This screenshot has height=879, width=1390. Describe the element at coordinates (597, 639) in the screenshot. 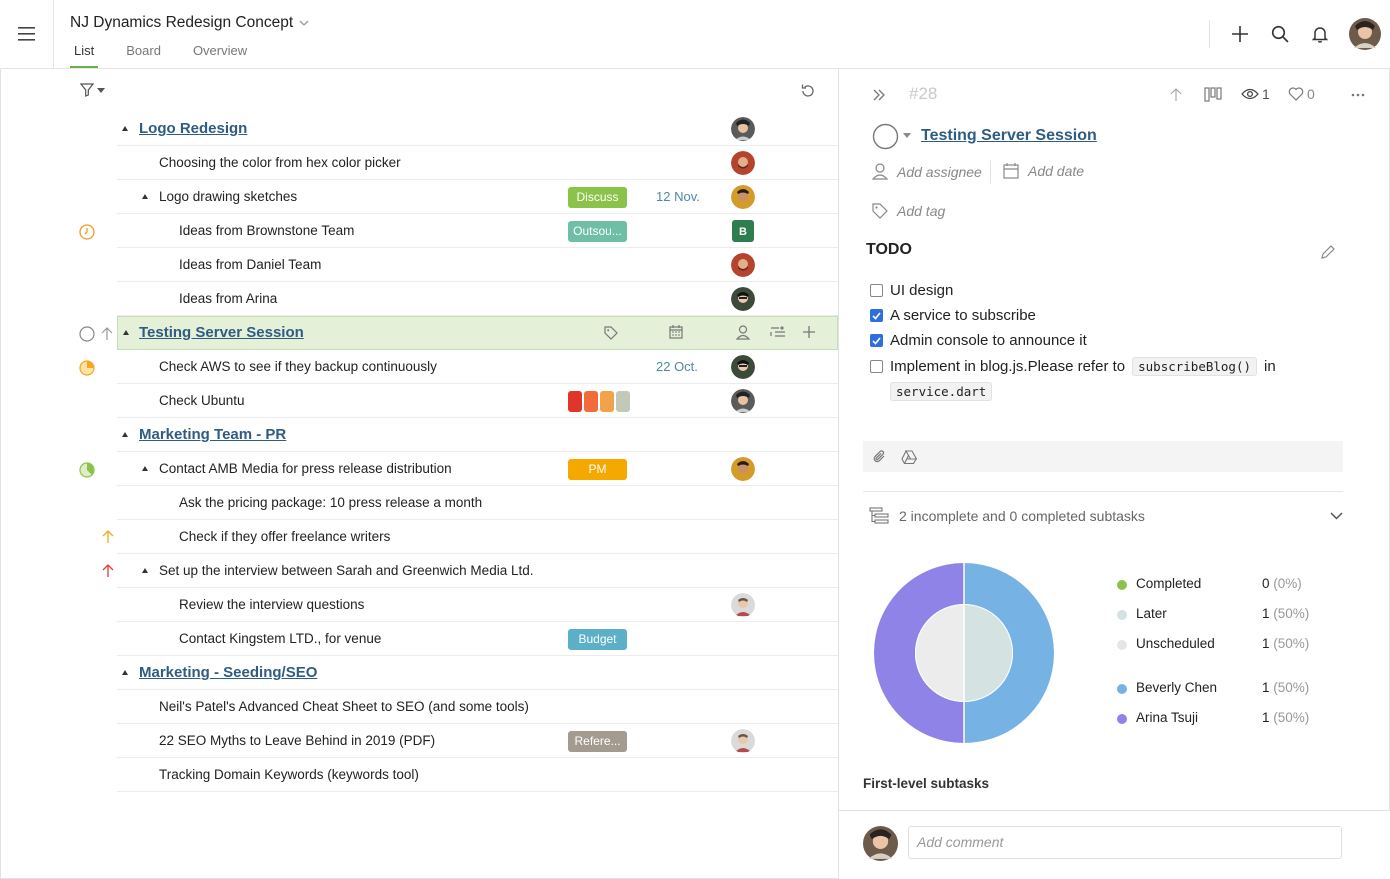

I see `tag-badge: Budget` at that location.